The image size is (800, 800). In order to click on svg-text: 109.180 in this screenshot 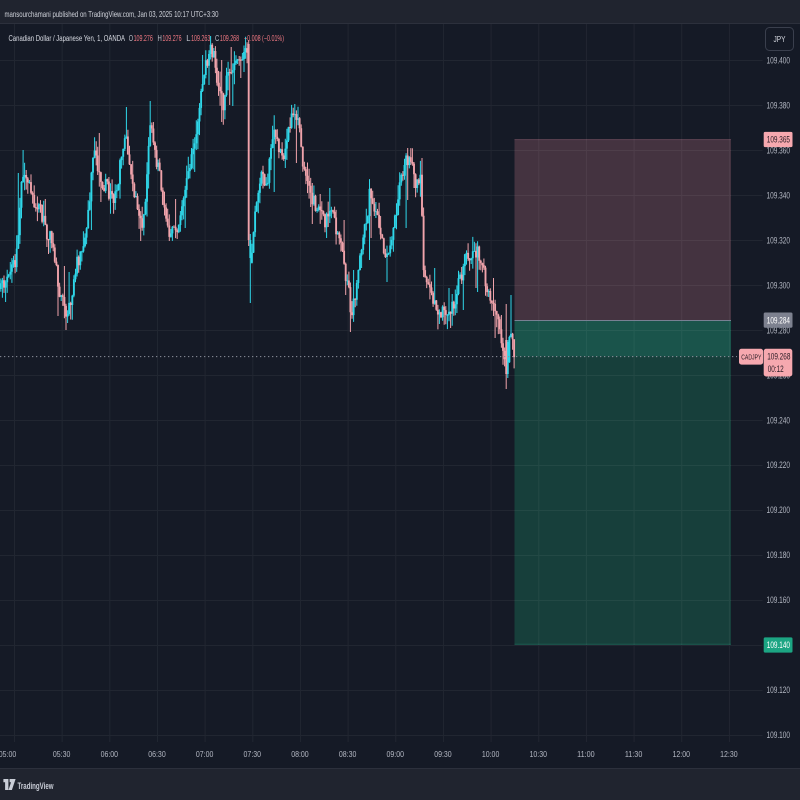, I will do `click(779, 555)`.